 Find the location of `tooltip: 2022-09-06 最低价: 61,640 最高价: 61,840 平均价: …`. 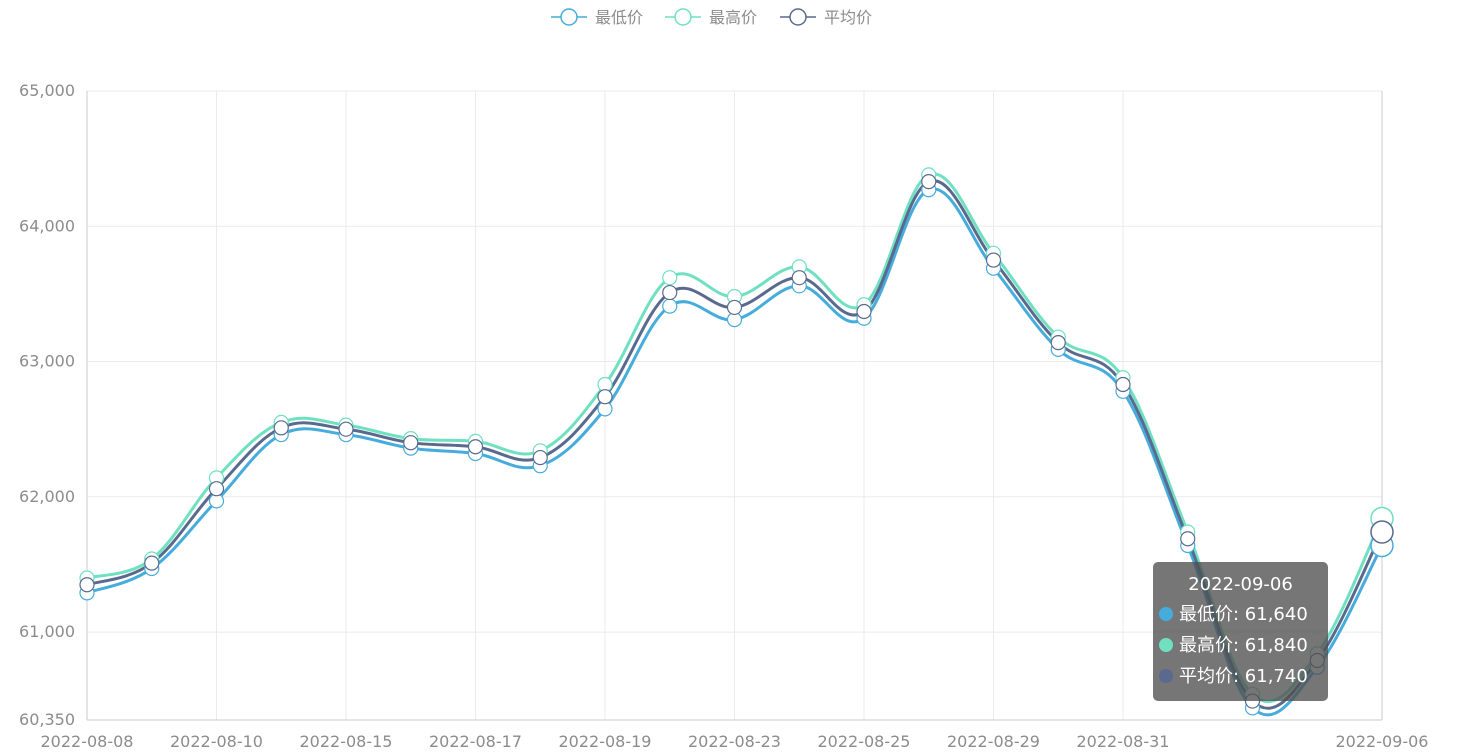

tooltip: 2022-09-06 最低价: 61,640 最高价: 61,840 平均价: … is located at coordinates (1240, 631).